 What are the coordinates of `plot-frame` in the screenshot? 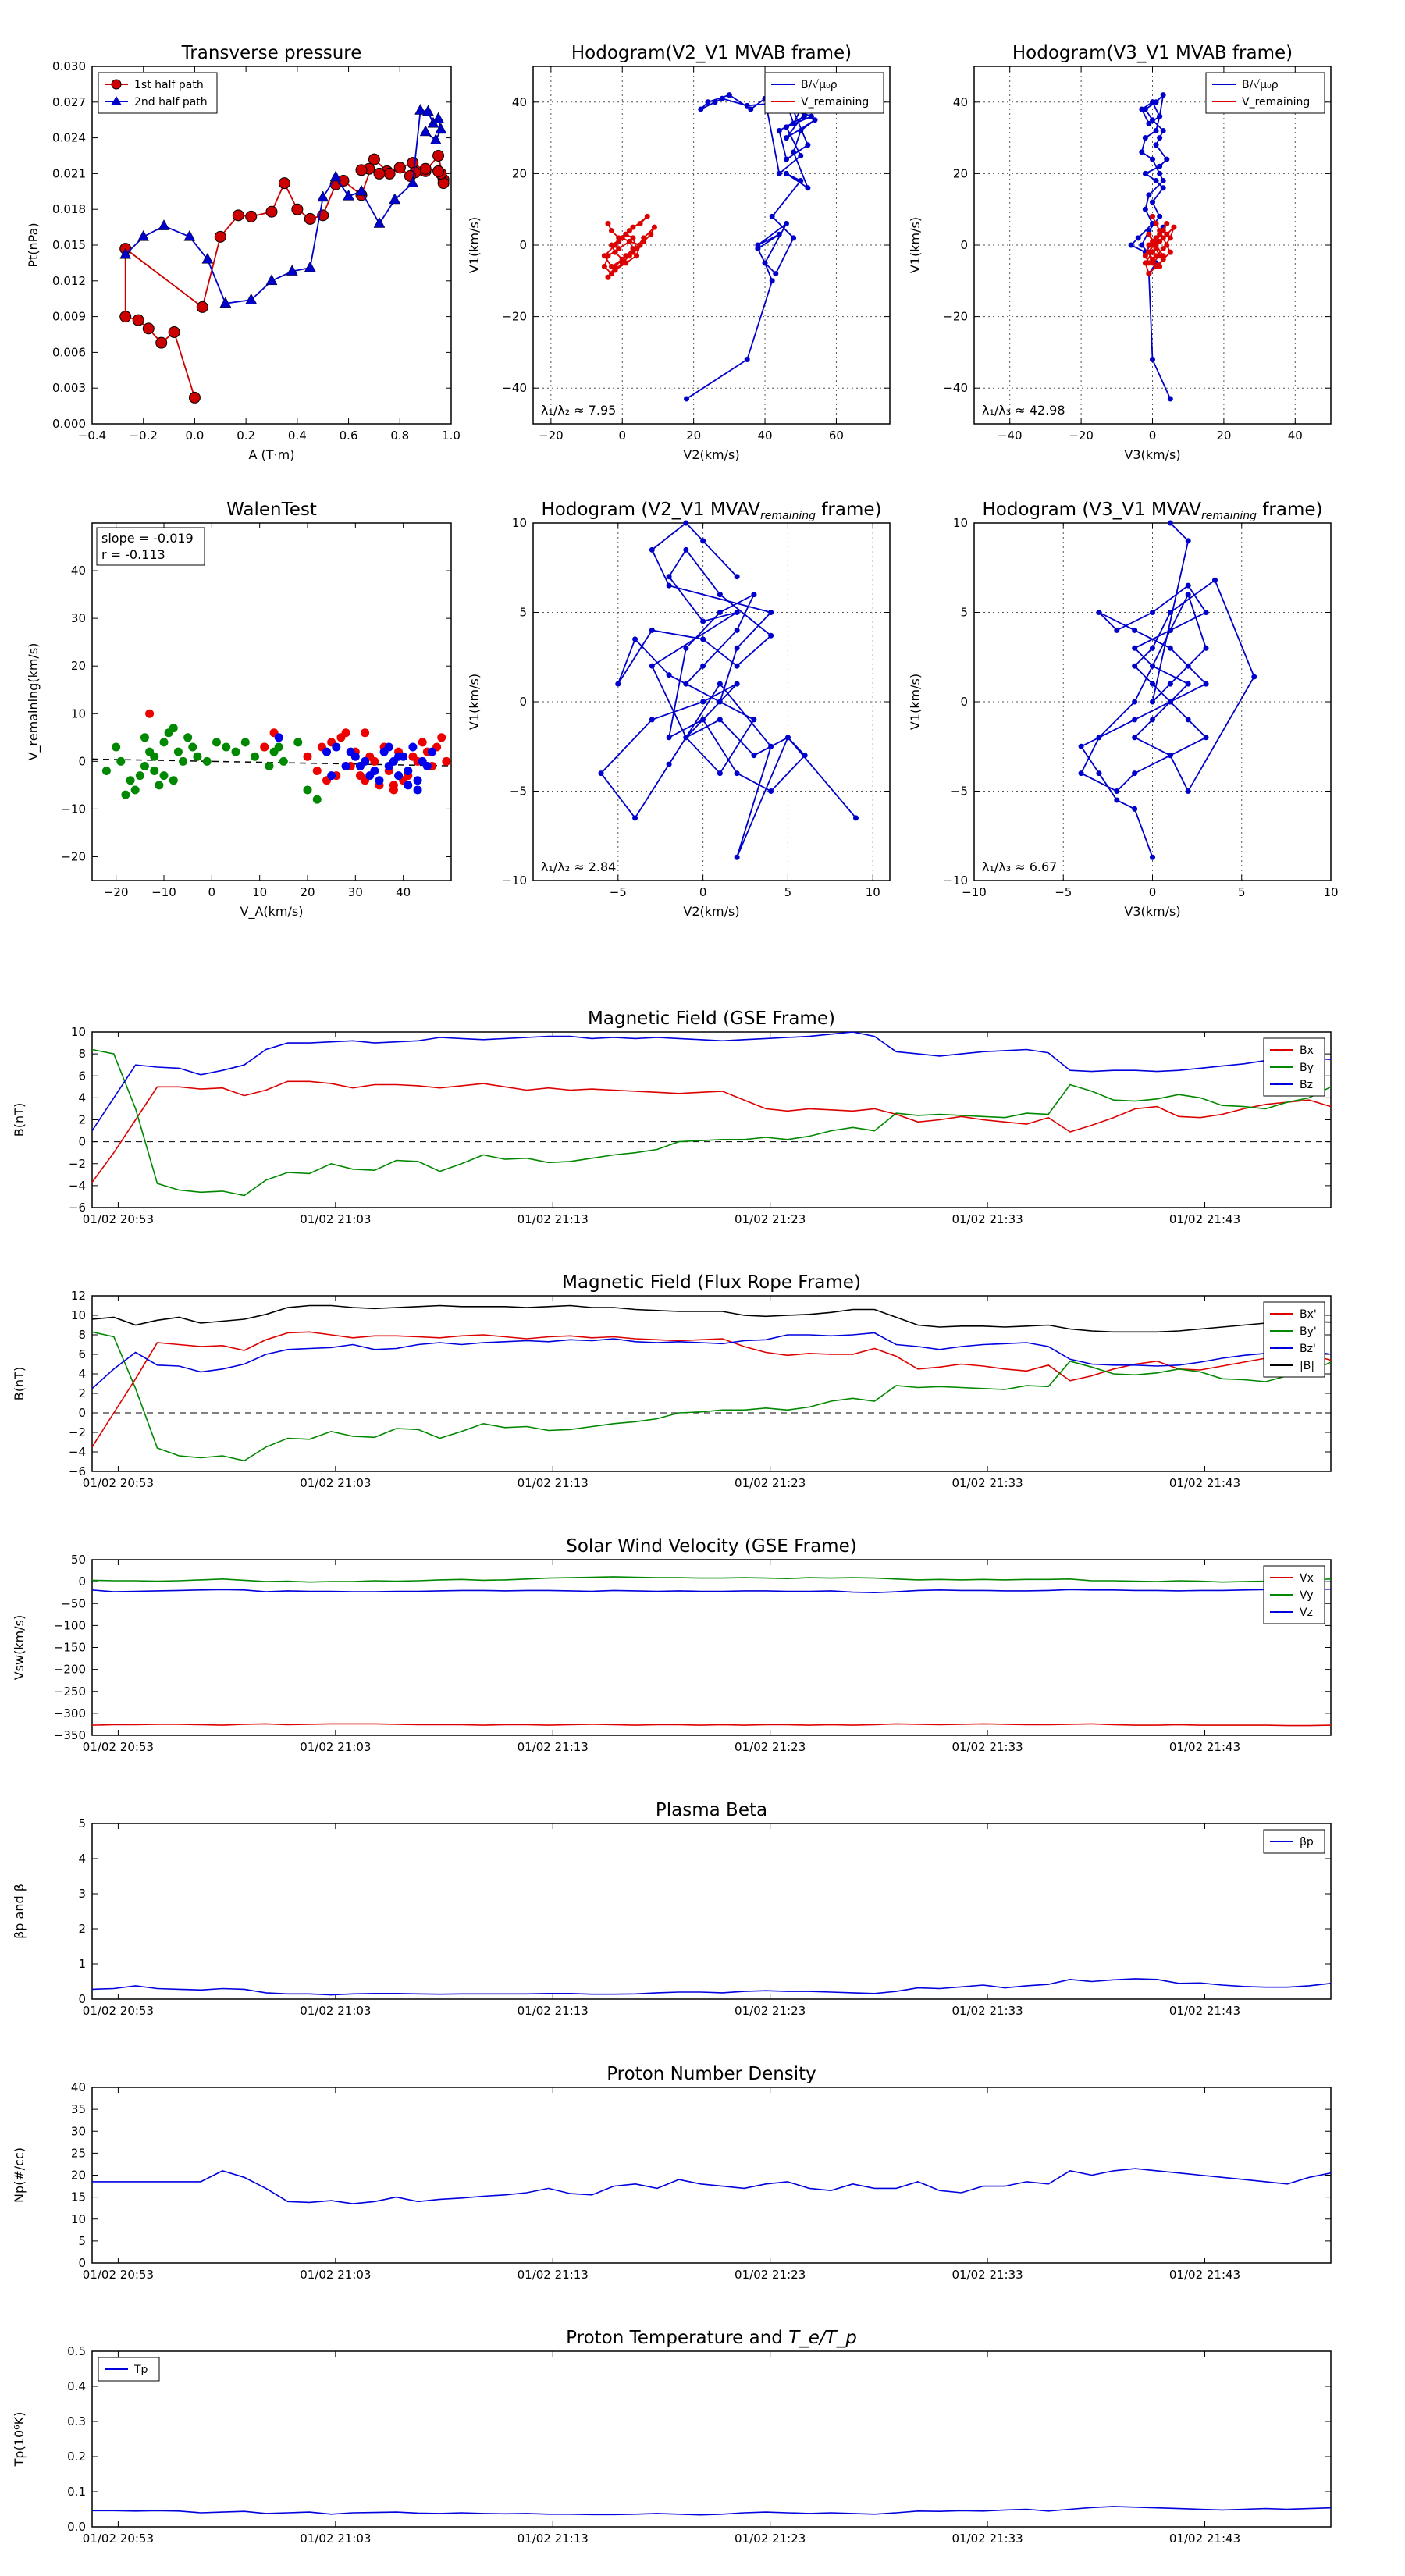 It's located at (712, 1119).